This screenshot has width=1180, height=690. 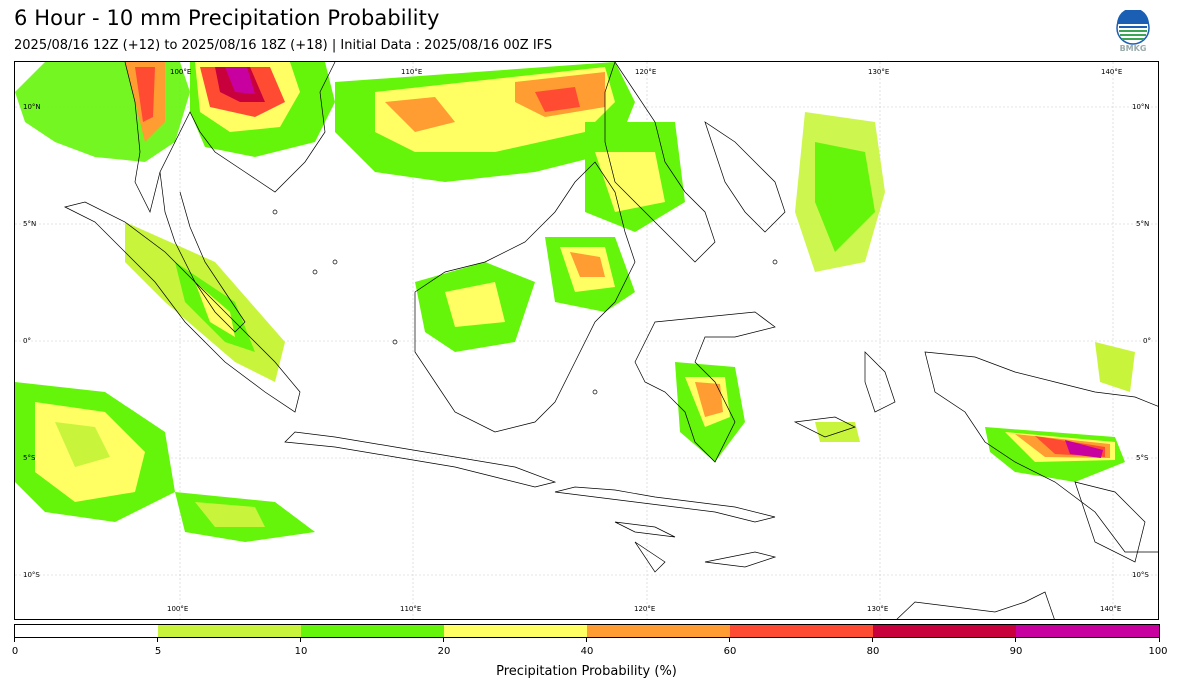 I want to click on lon-label-bottom: 140°E, so click(x=1111, y=609).